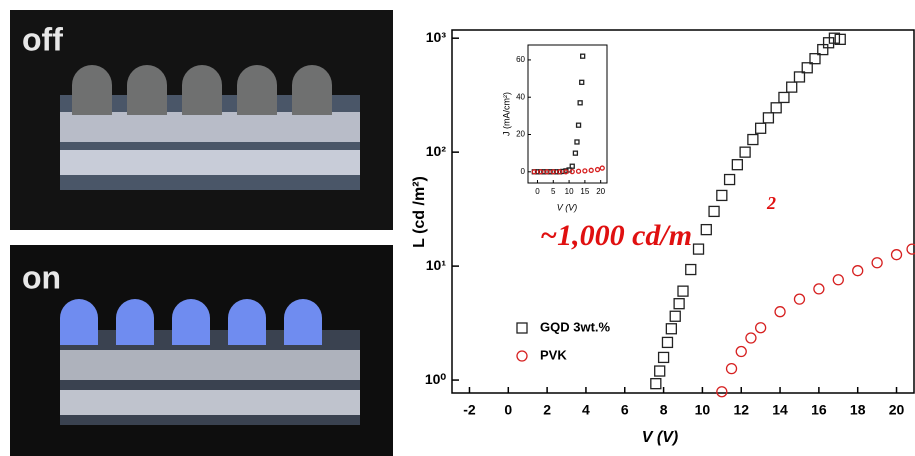  Describe the element at coordinates (520, 134) in the screenshot. I see `inset-y-tick-label: 20` at that location.